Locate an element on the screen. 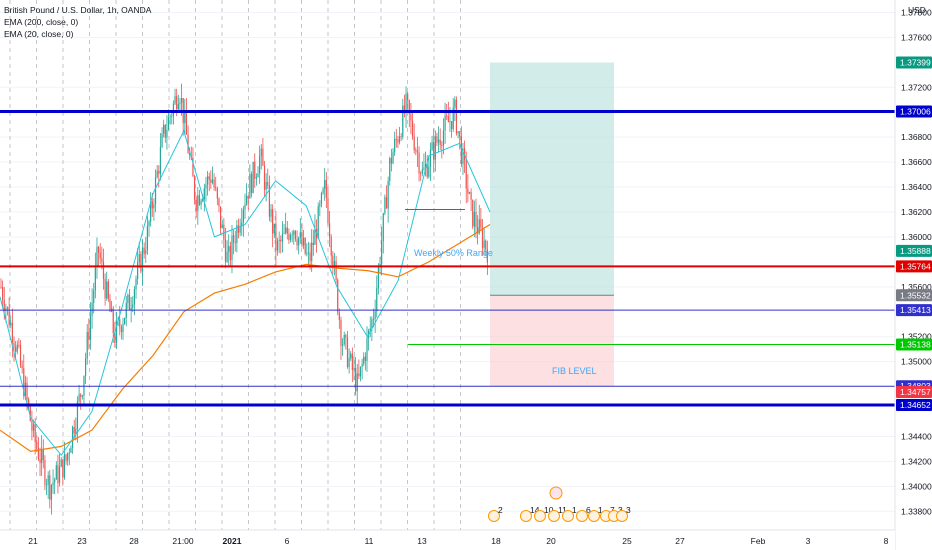 The height and width of the screenshot is (550, 932). x-tick-label: 25 is located at coordinates (627, 541).